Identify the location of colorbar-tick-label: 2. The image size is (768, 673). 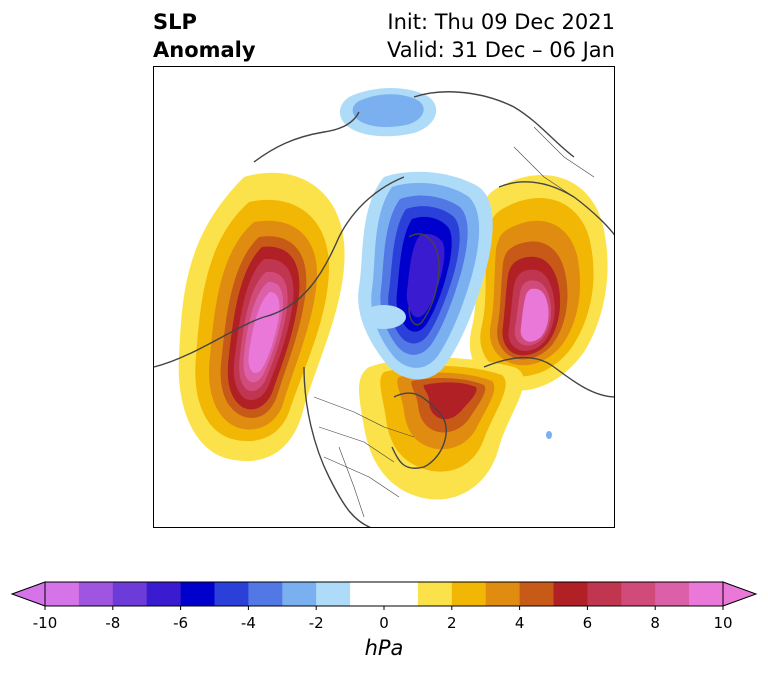
(452, 623).